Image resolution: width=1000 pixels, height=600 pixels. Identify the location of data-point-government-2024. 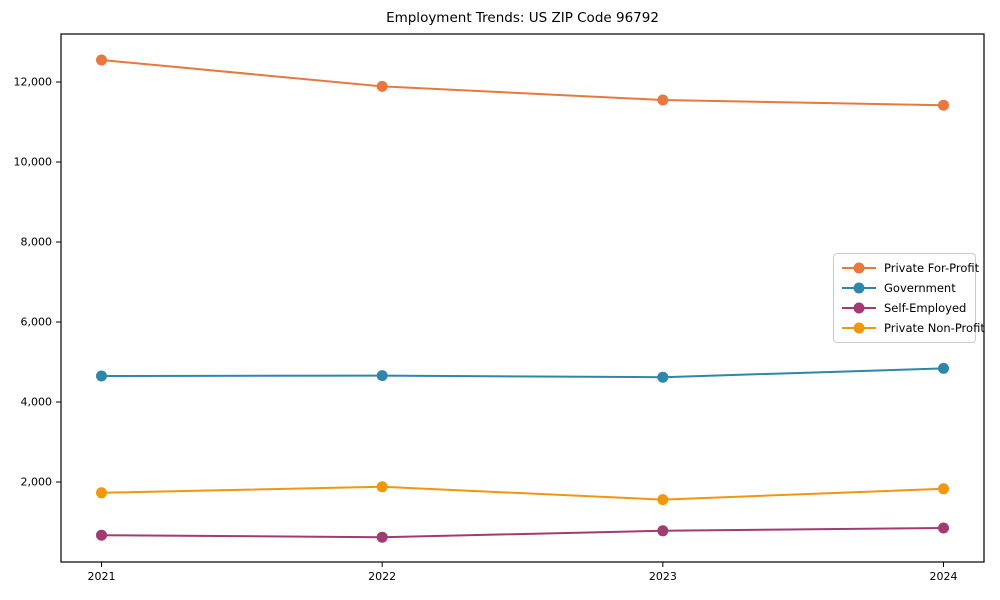
(943, 368).